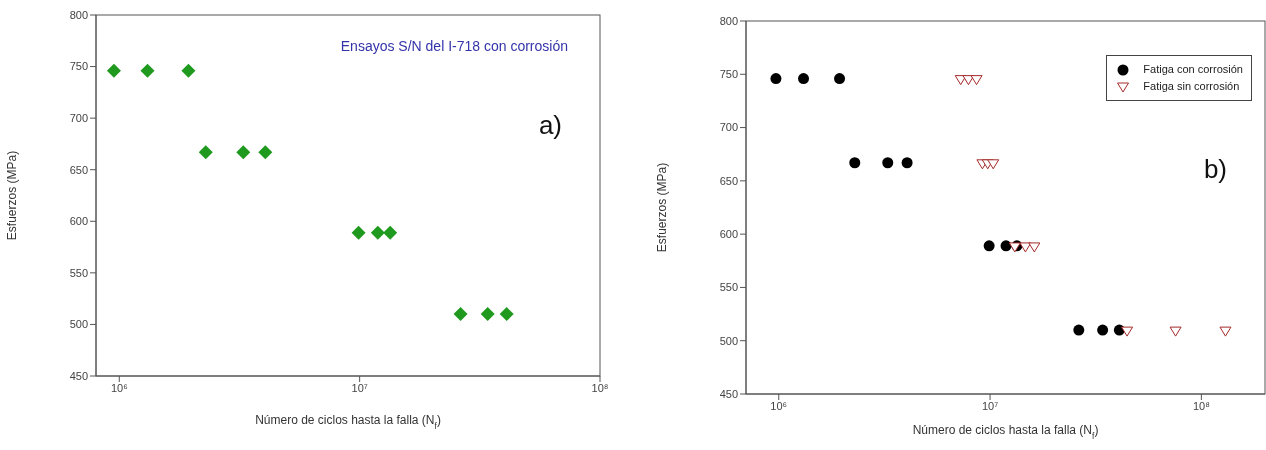 This screenshot has height=450, width=1266. What do you see at coordinates (550, 125) in the screenshot?
I see `annotation: a)` at bounding box center [550, 125].